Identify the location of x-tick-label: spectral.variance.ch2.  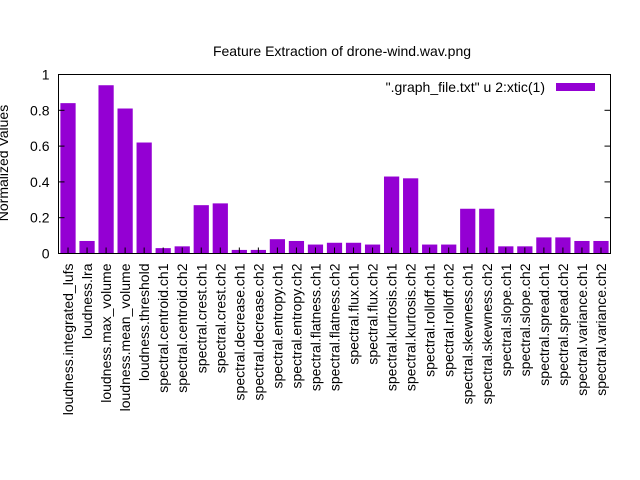
(601, 329).